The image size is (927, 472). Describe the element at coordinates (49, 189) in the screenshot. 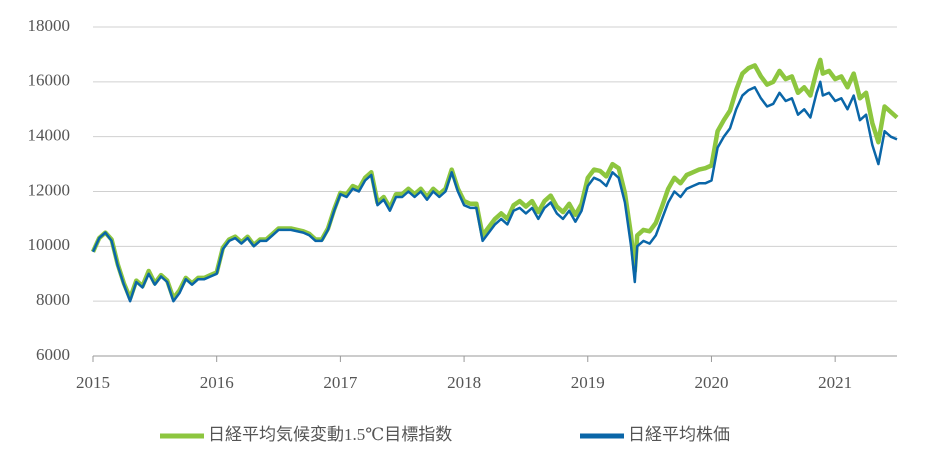

I see `y-tick-label: 12000` at that location.